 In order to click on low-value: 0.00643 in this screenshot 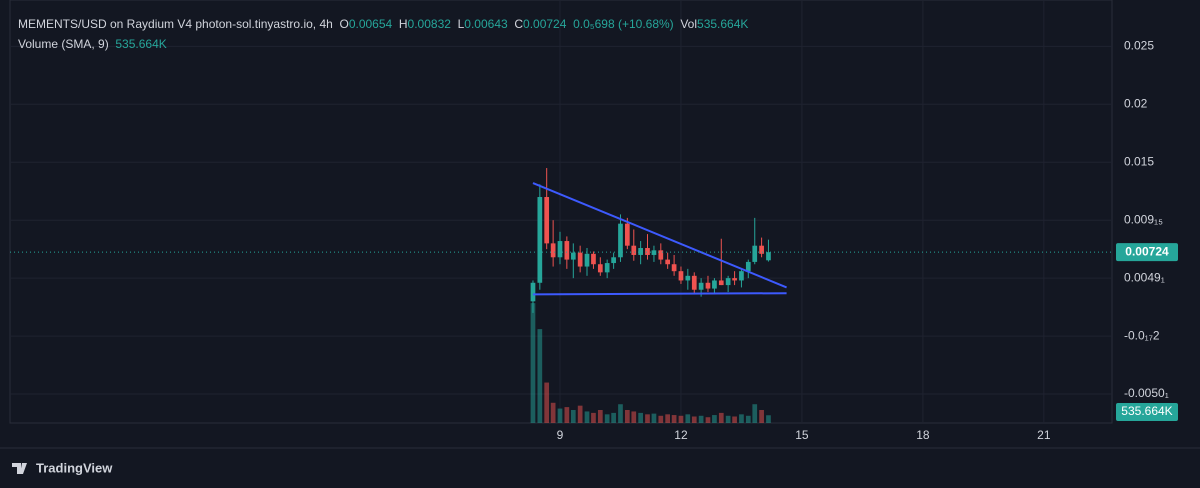, I will do `click(486, 24)`.